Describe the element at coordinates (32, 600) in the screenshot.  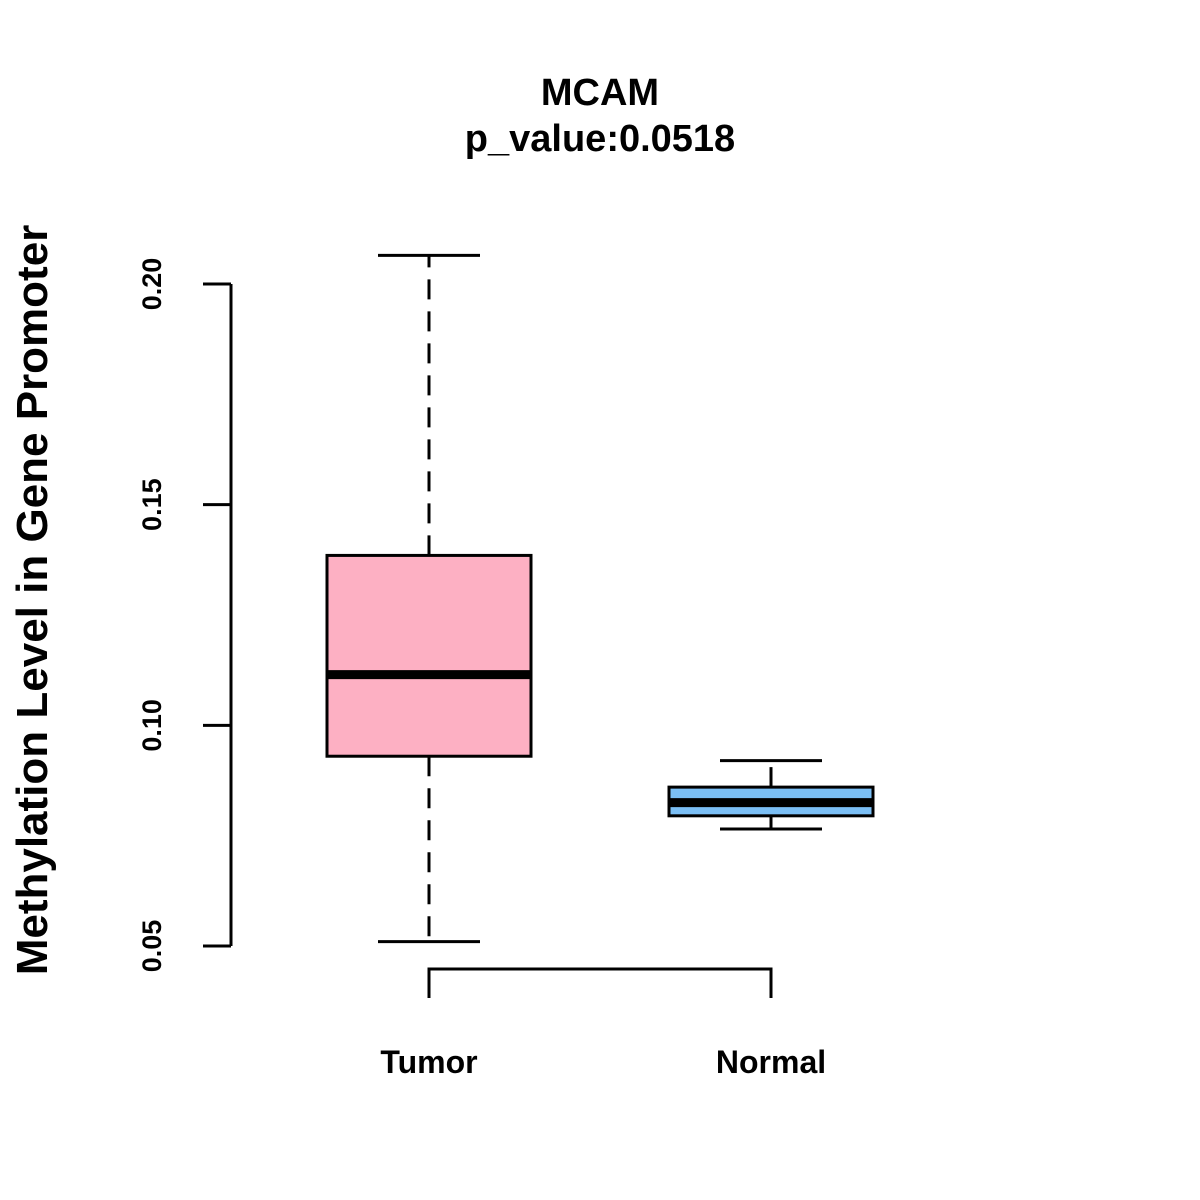
I see `y-axis-label: Methylation Level in Gene Promoter` at that location.